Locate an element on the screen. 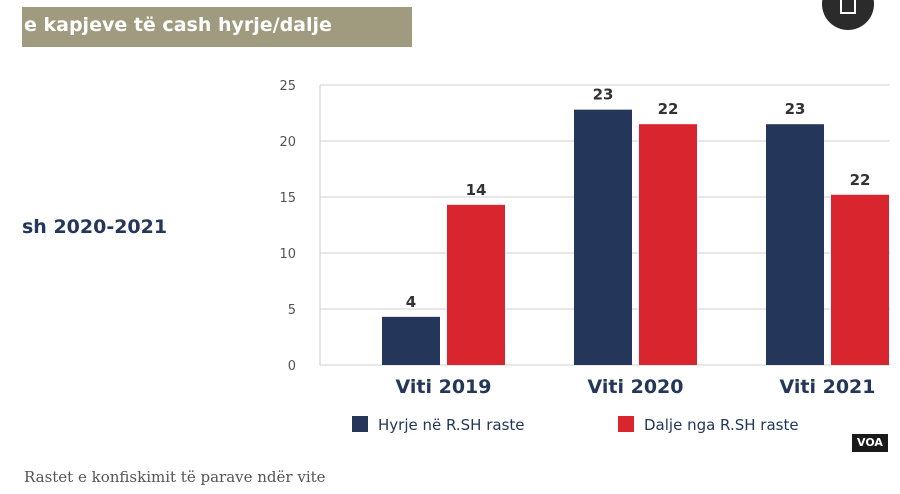  expand-icon is located at coordinates (848, 7).